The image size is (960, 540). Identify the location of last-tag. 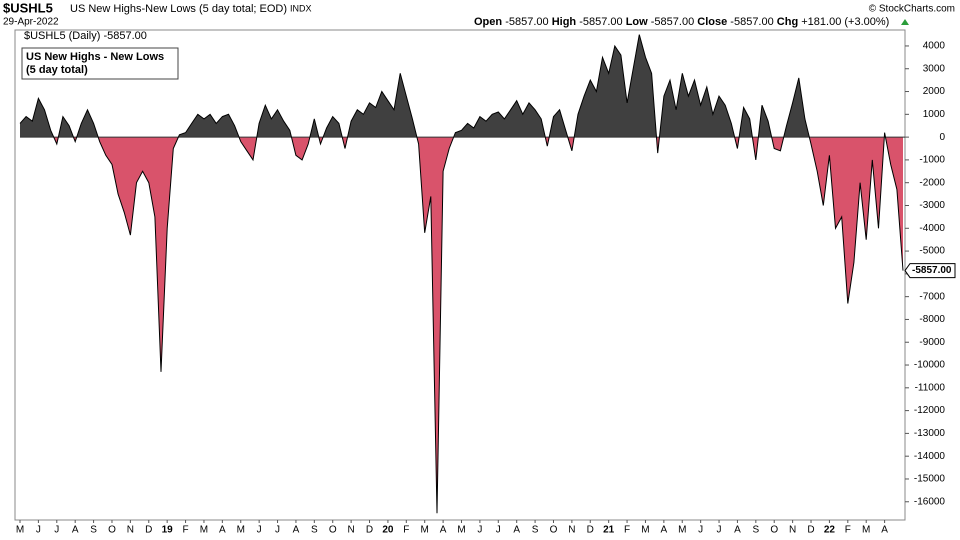
(930, 271).